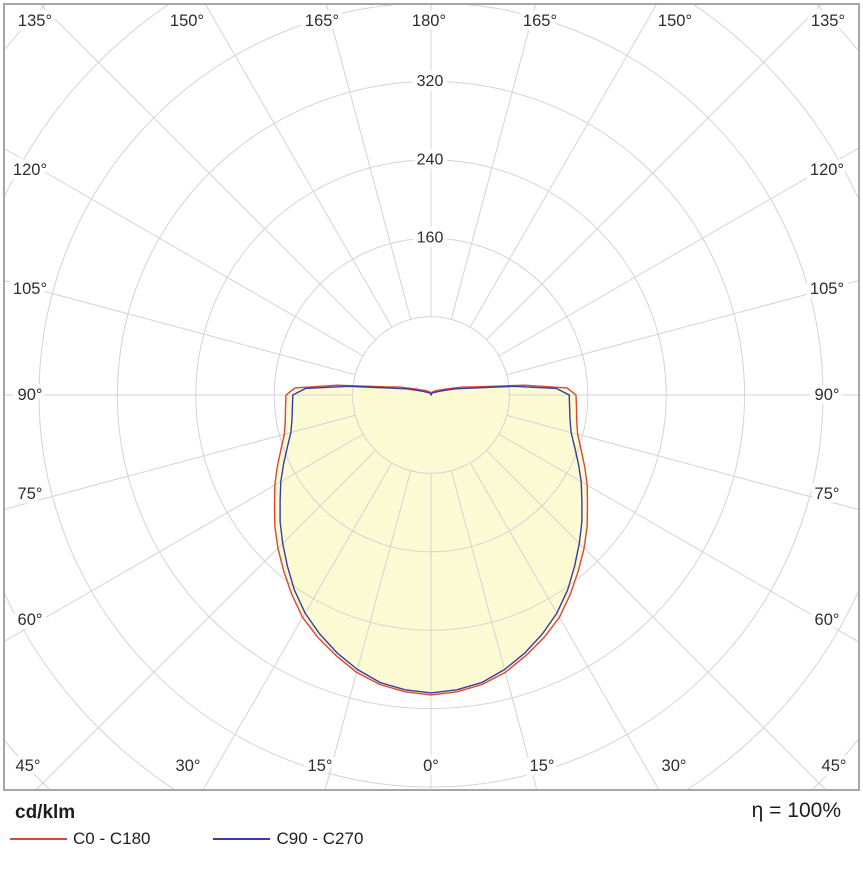 The image size is (863, 869). Describe the element at coordinates (242, 839) in the screenshot. I see `legend-line-c90-c270` at that location.